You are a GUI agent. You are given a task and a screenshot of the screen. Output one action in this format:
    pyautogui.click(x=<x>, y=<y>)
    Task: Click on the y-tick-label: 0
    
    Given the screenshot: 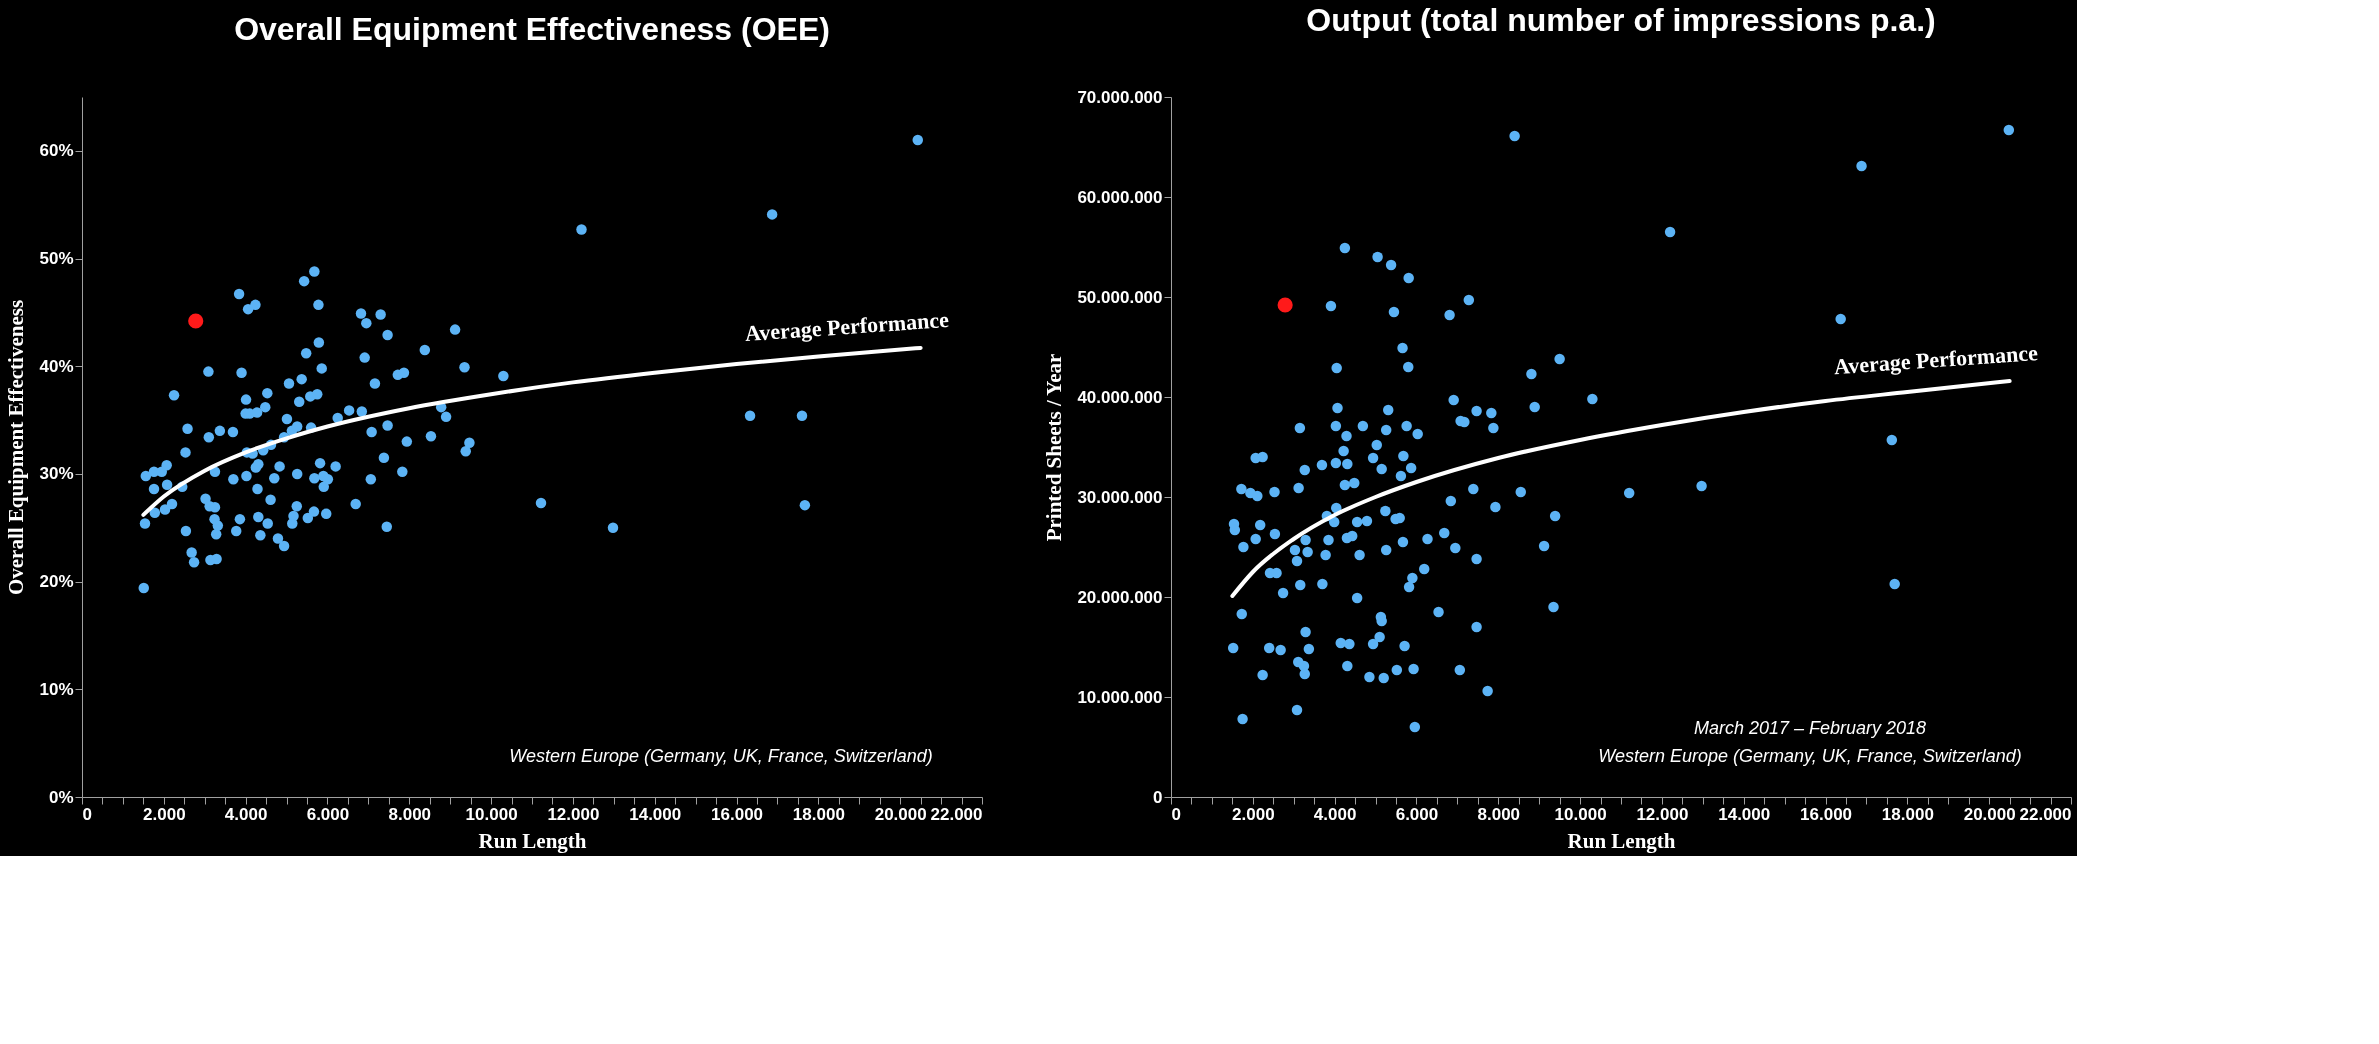 What is the action you would take?
    pyautogui.click(x=1158, y=797)
    